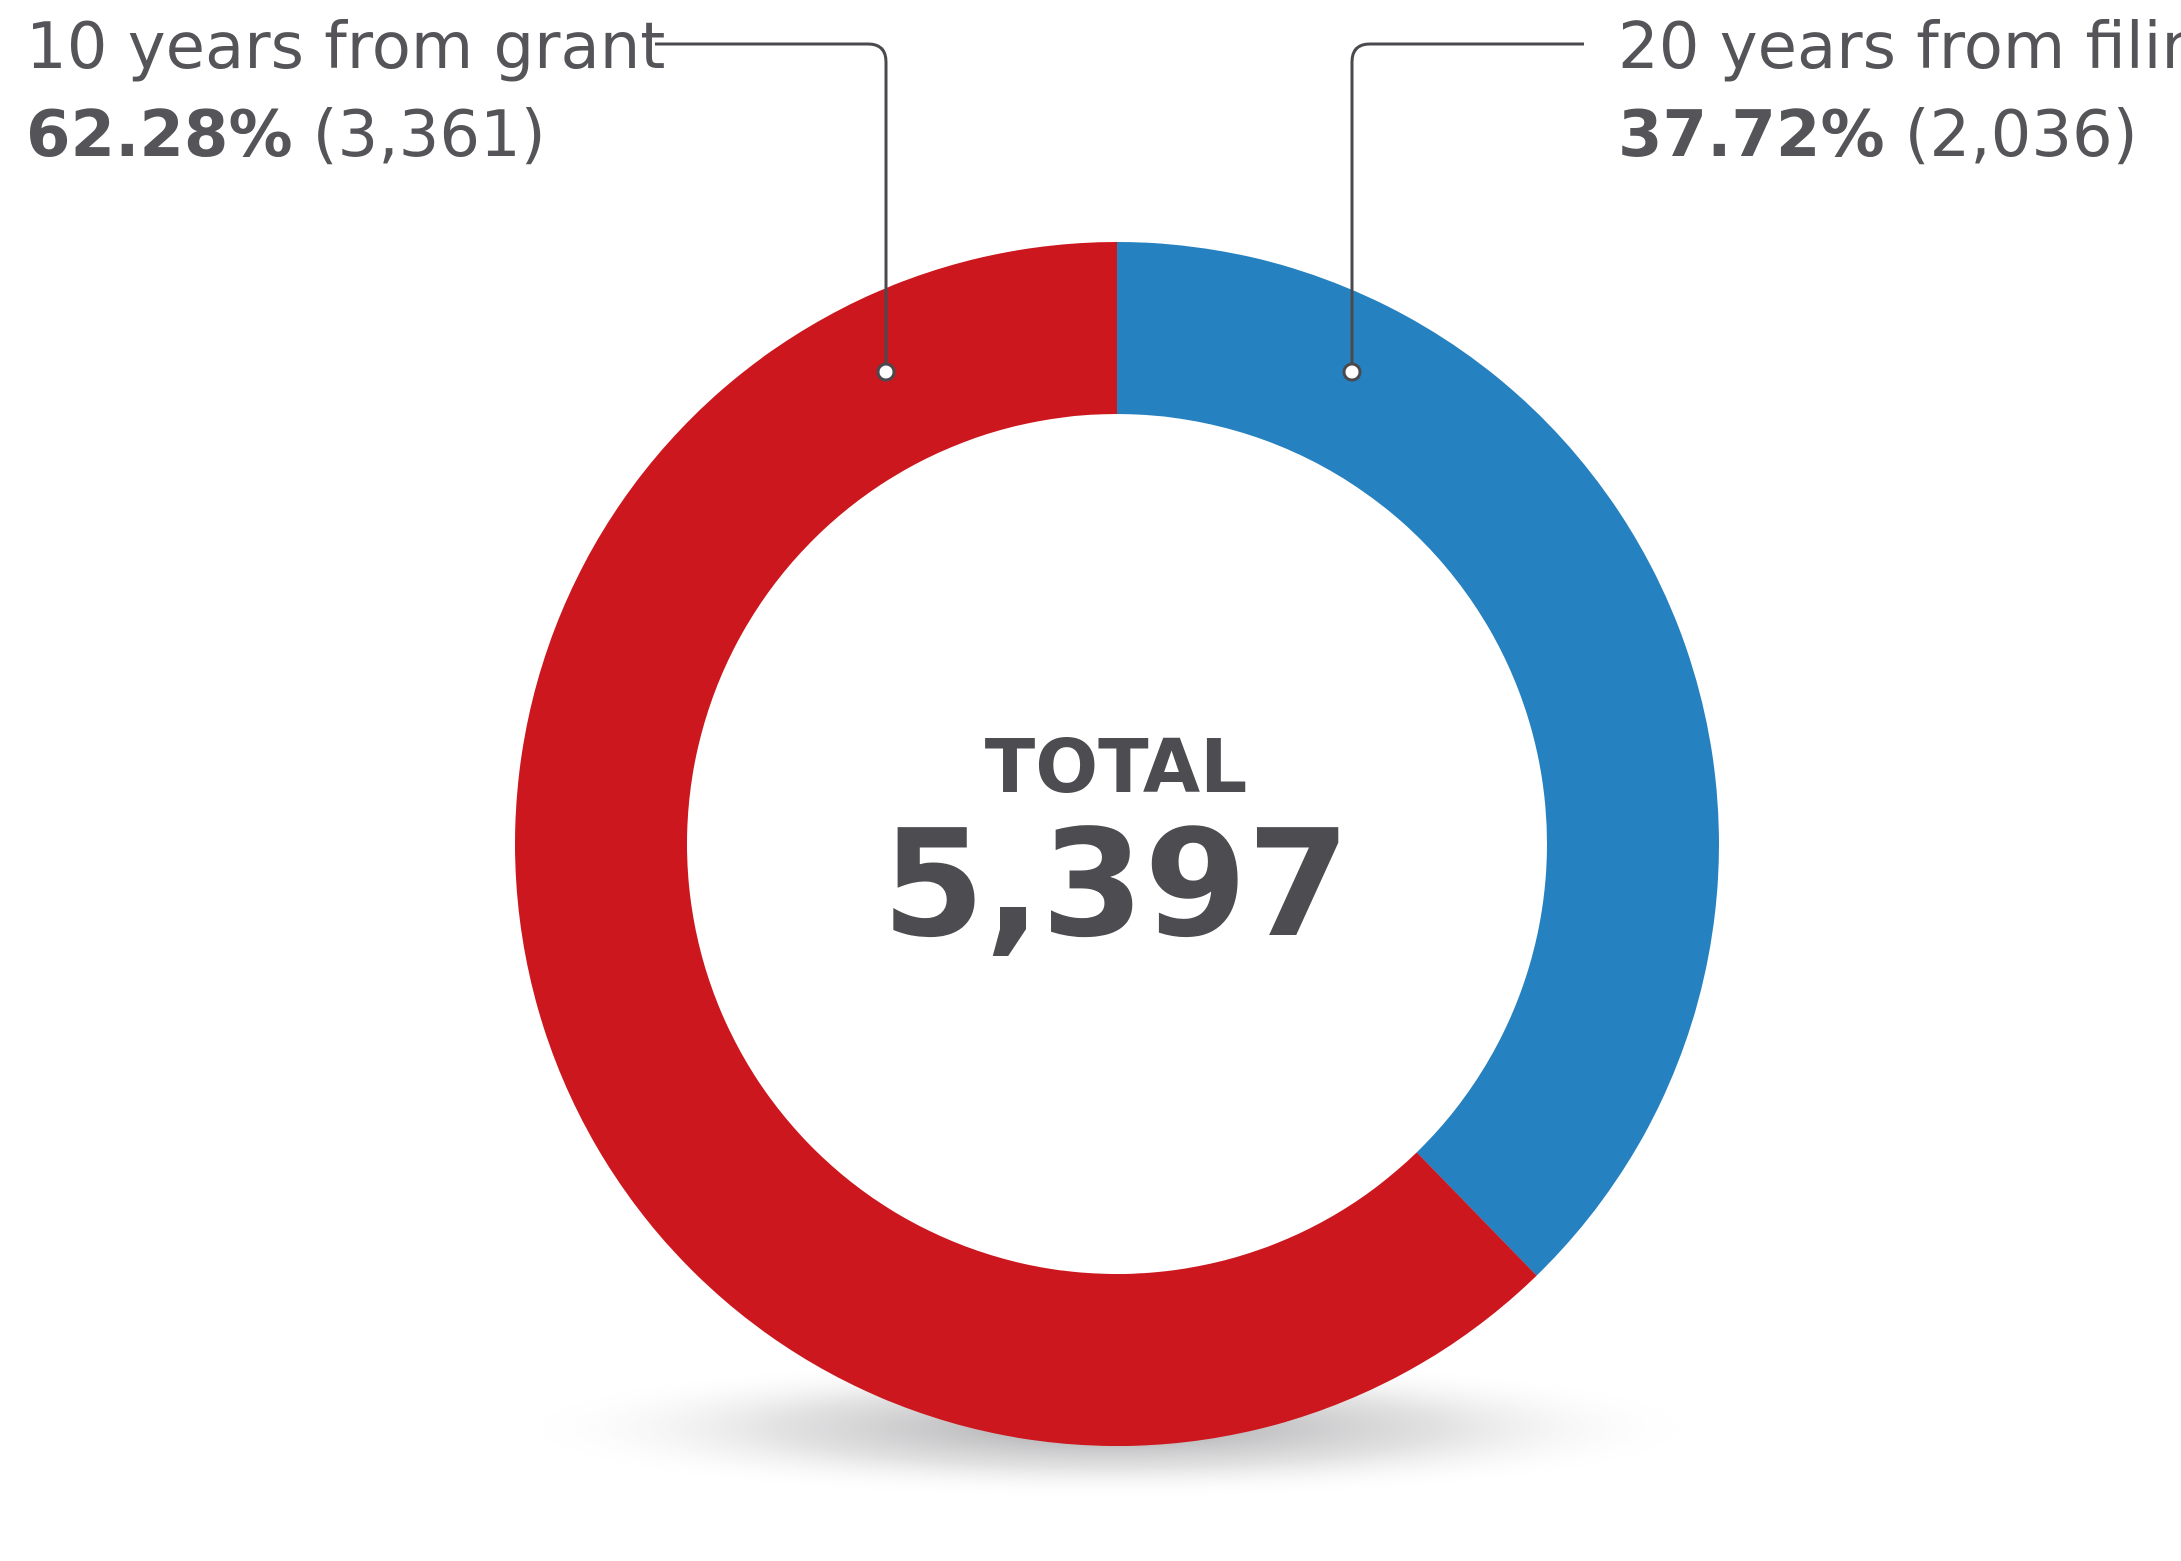 This screenshot has height=1561, width=2181. Describe the element at coordinates (159, 135) in the screenshot. I see `slice-percent-grant: 62.28%` at that location.